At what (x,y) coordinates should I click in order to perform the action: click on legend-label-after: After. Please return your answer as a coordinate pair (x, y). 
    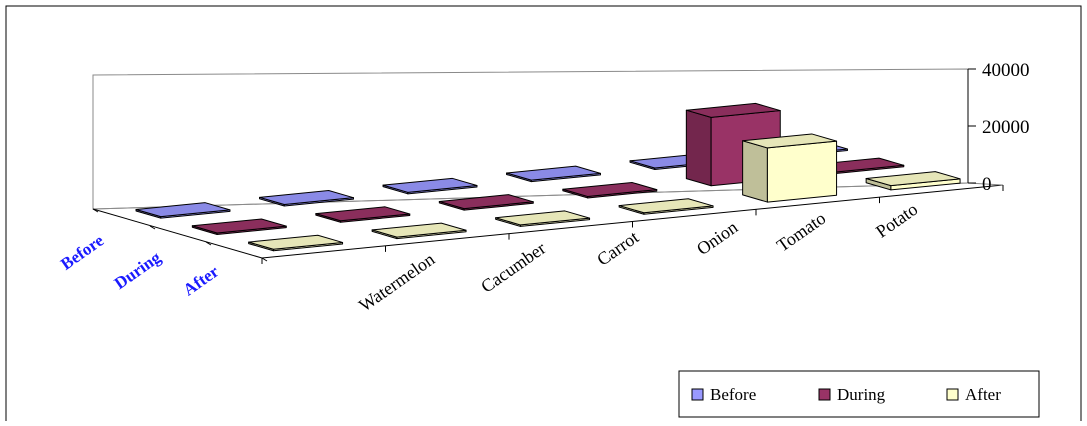
    Looking at the image, I should click on (983, 394).